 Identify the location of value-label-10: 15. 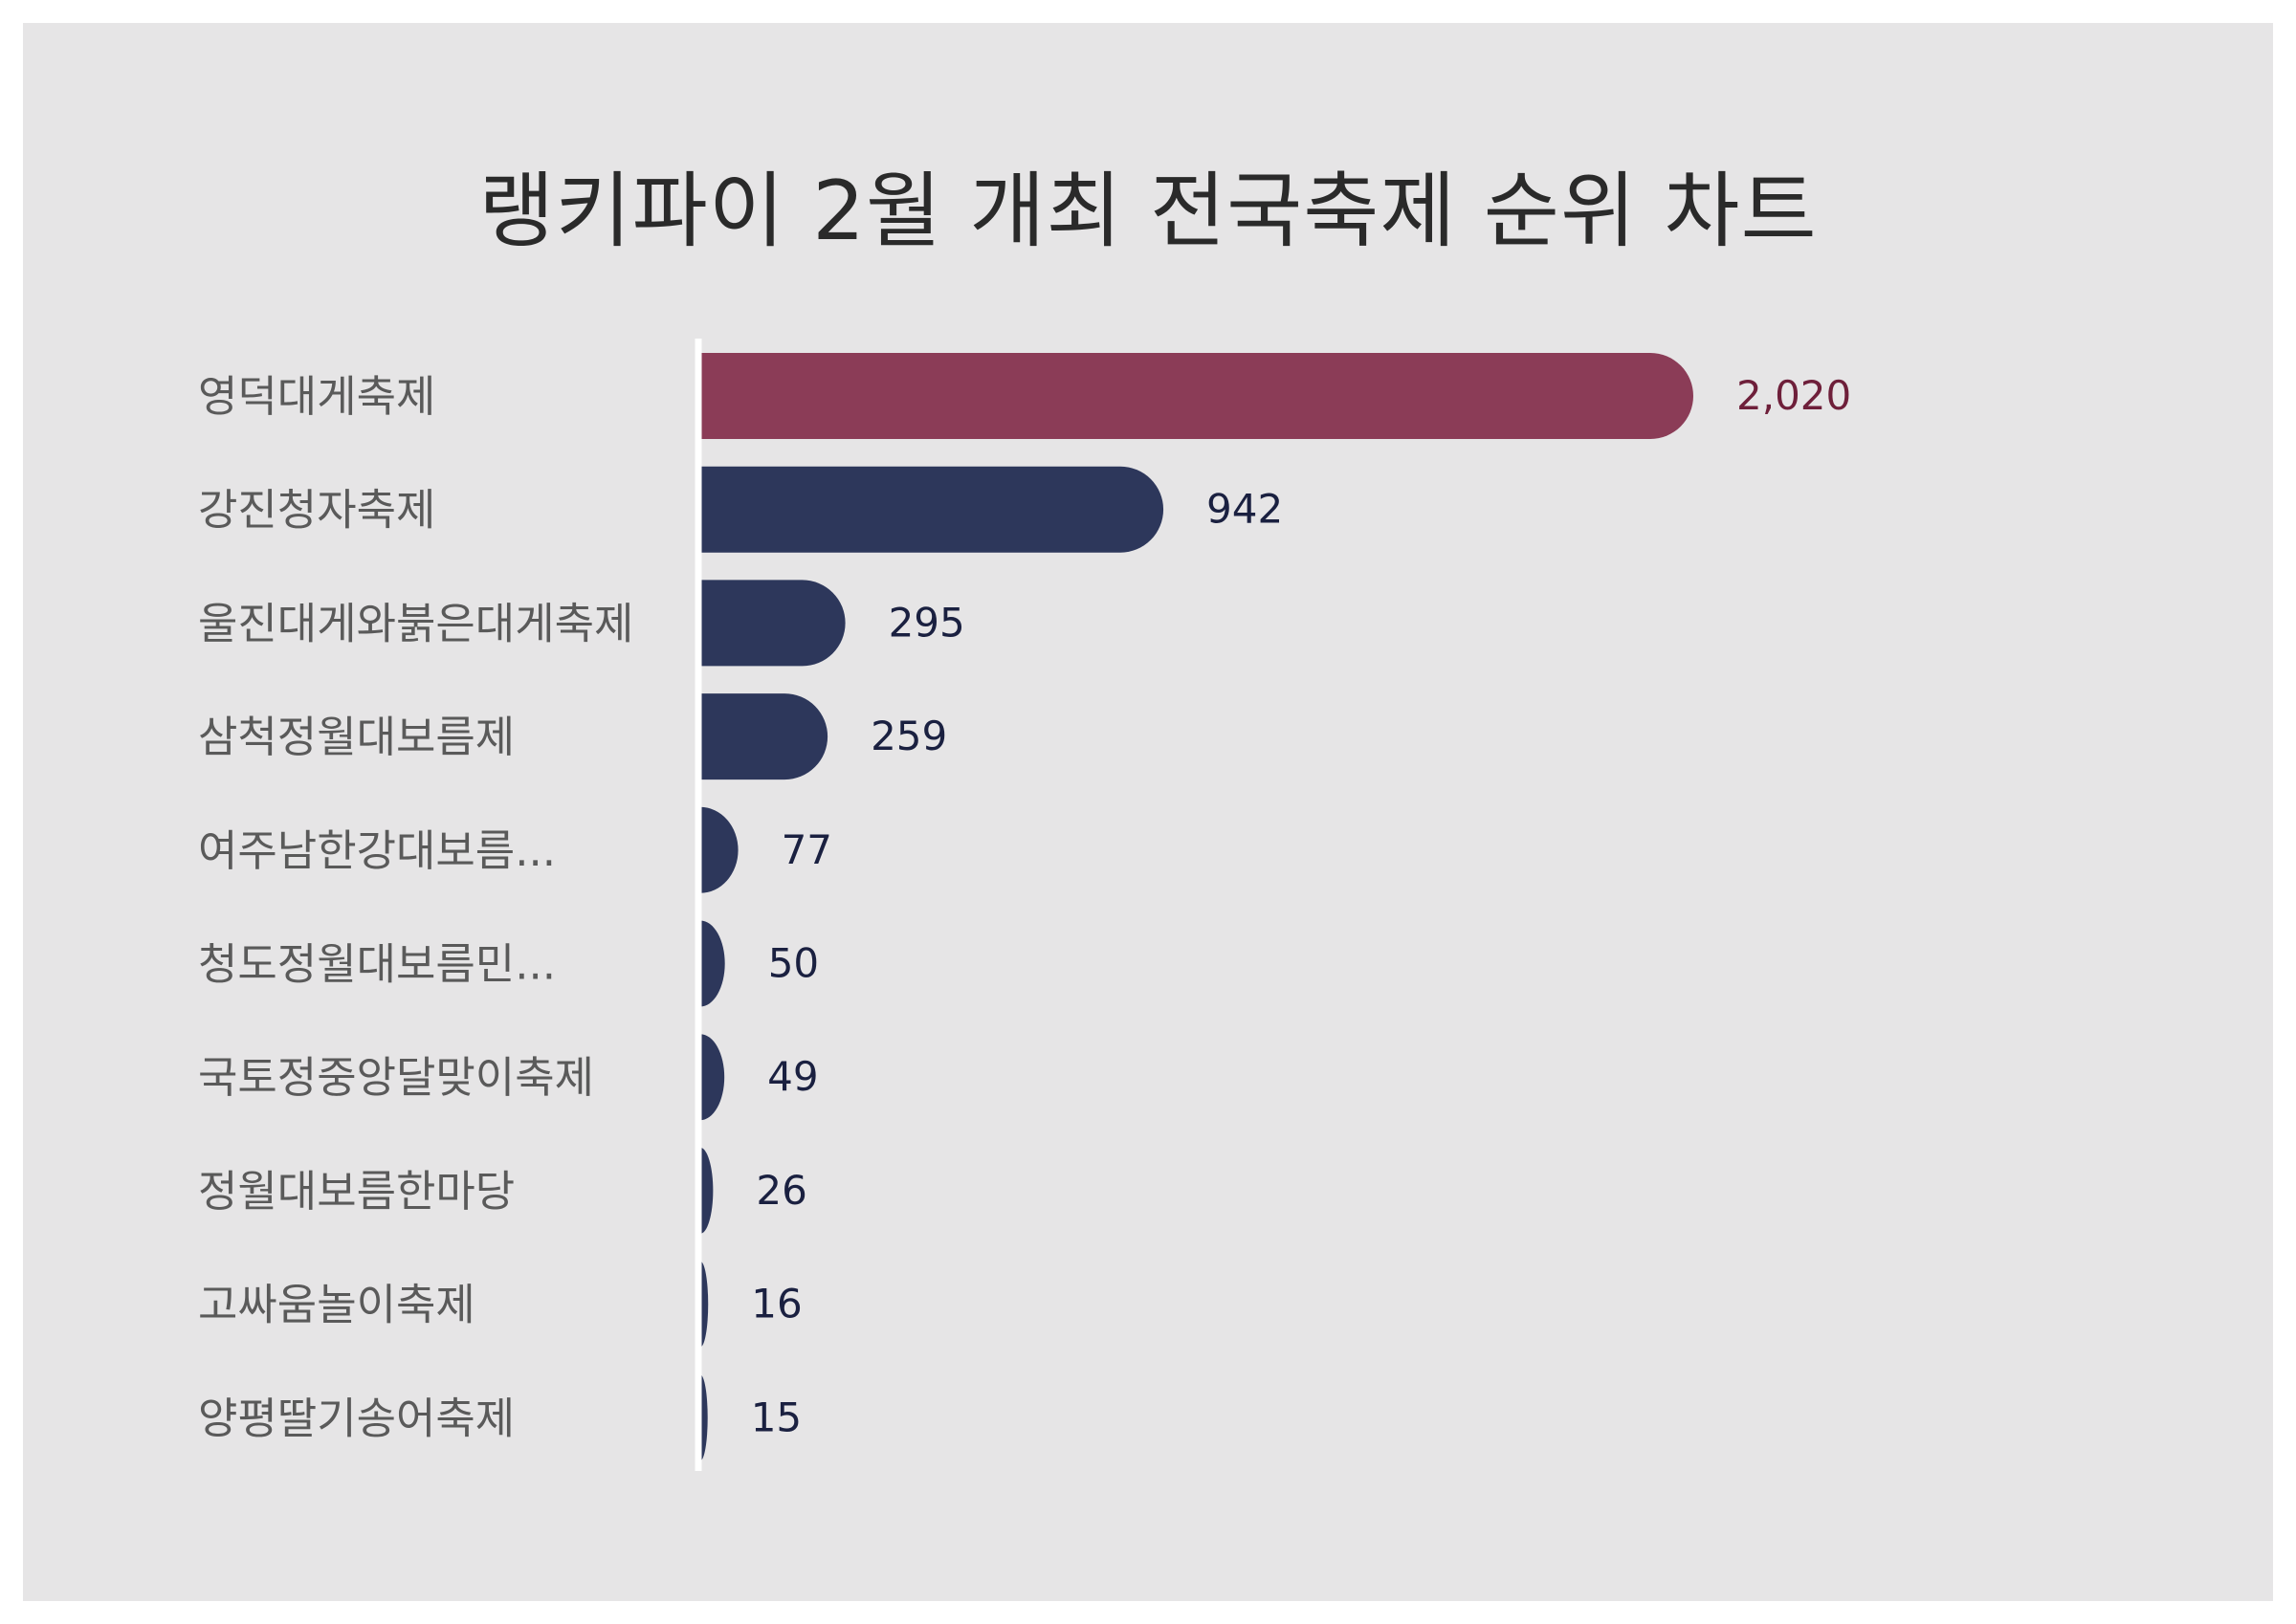
(776, 1417).